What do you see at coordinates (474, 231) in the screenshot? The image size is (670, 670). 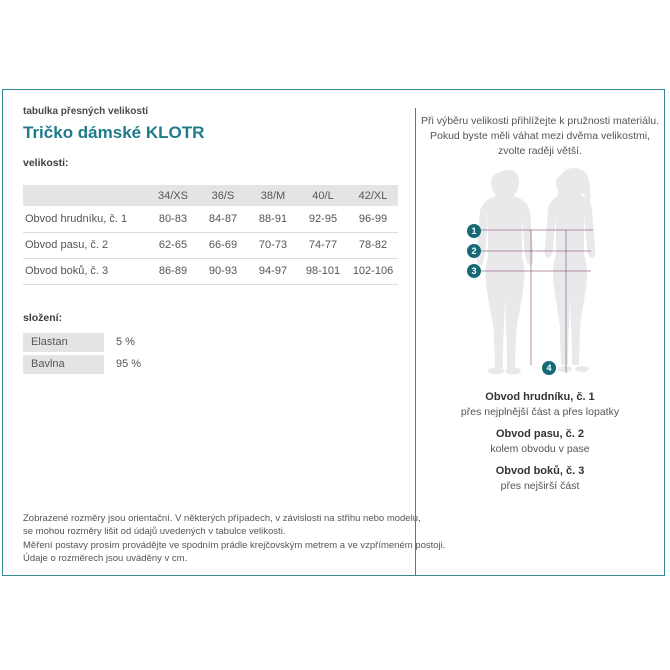 I see `marker-1: 1` at bounding box center [474, 231].